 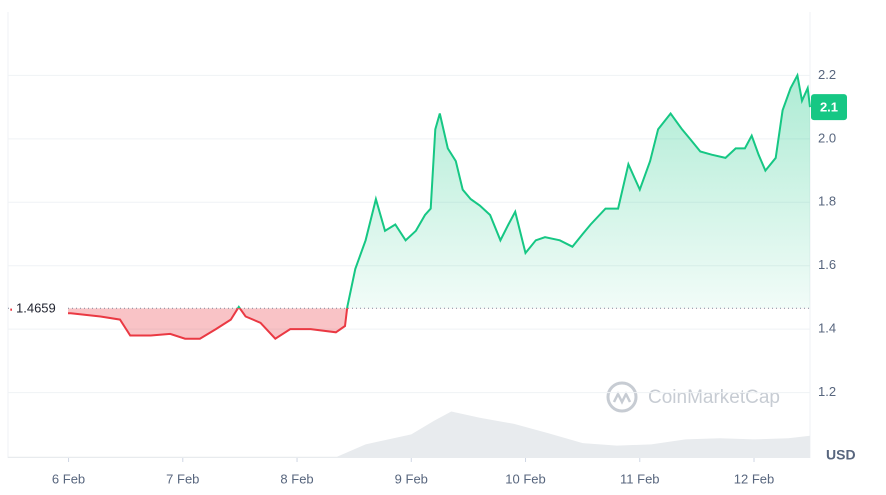 I want to click on watermark-text: CoinMarketCap, so click(x=714, y=397).